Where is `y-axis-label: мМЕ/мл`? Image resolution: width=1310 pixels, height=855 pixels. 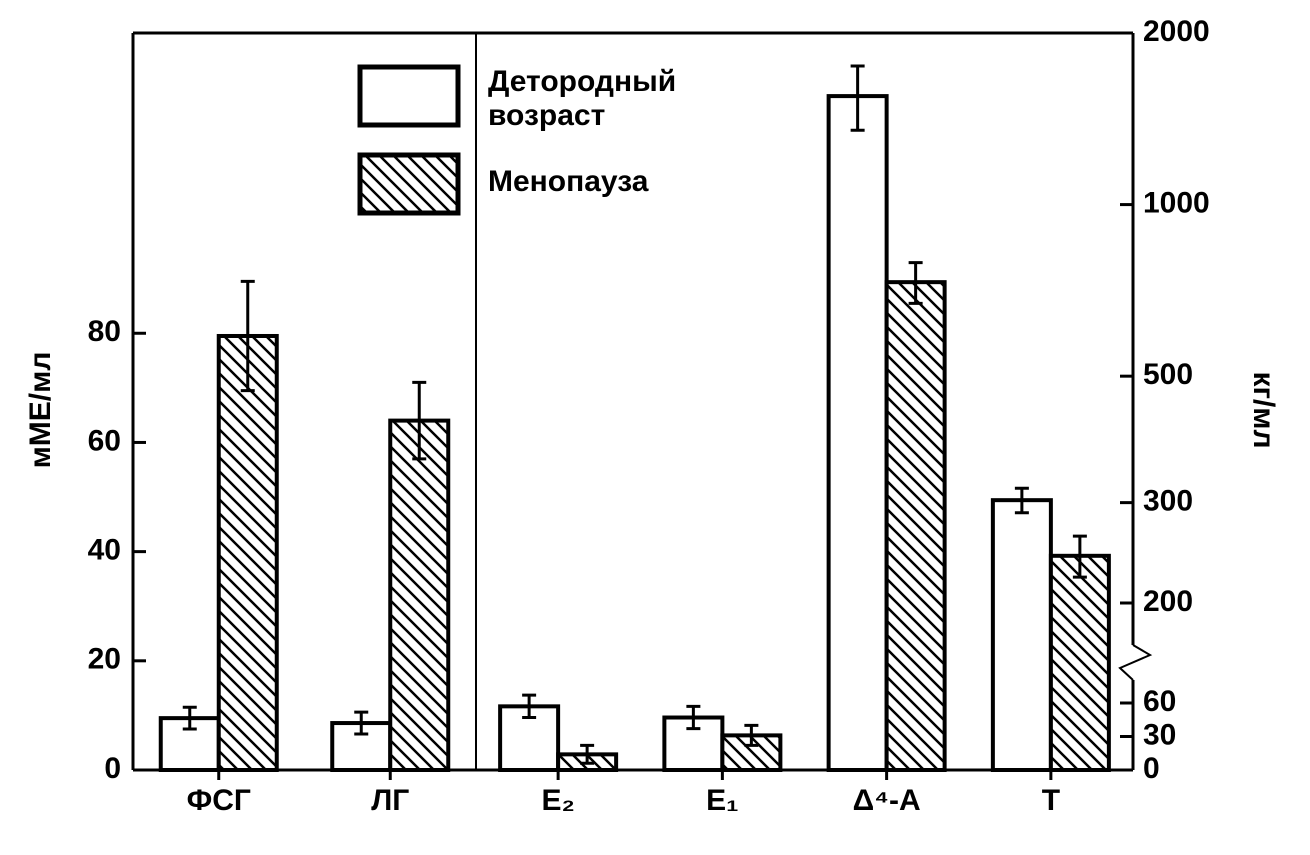
y-axis-label: мМЕ/мл is located at coordinates (40, 410).